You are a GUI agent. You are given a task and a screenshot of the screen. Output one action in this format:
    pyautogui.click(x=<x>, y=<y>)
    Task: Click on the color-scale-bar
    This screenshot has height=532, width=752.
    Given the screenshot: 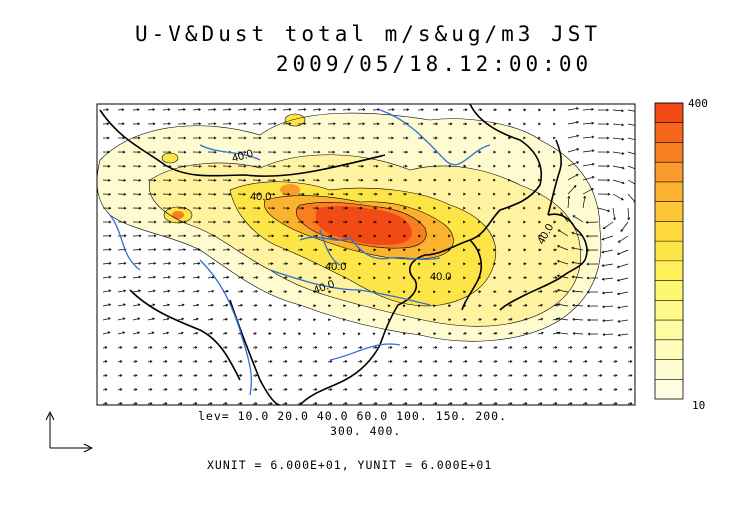 What is the action you would take?
    pyautogui.click(x=669, y=251)
    